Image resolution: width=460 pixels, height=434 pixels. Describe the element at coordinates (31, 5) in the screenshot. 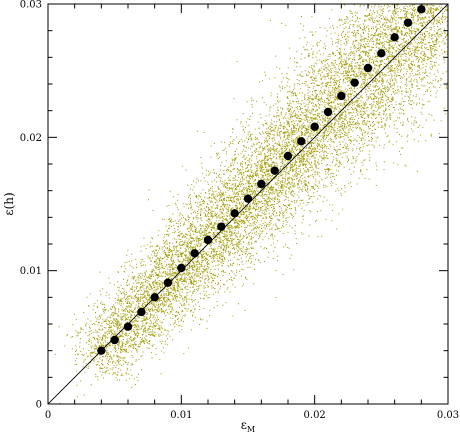

I see `y-tick-label: 0.03` at that location.